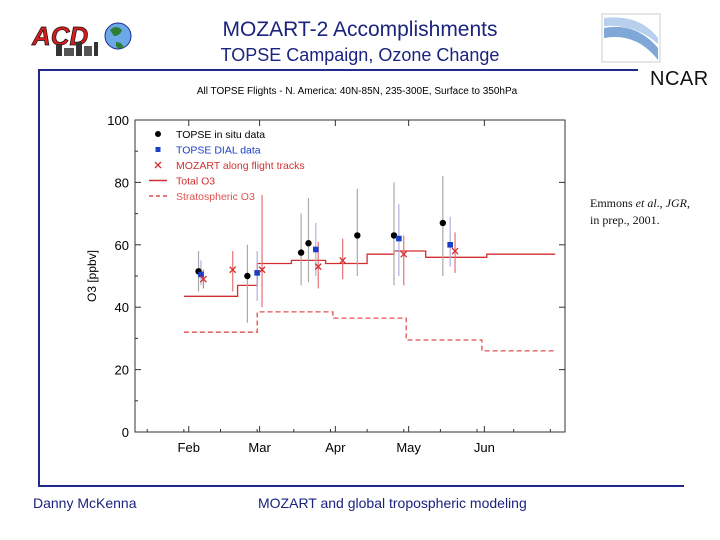 This screenshot has width=720, height=540. Describe the element at coordinates (122, 370) in the screenshot. I see `y-tick-label: 20` at that location.